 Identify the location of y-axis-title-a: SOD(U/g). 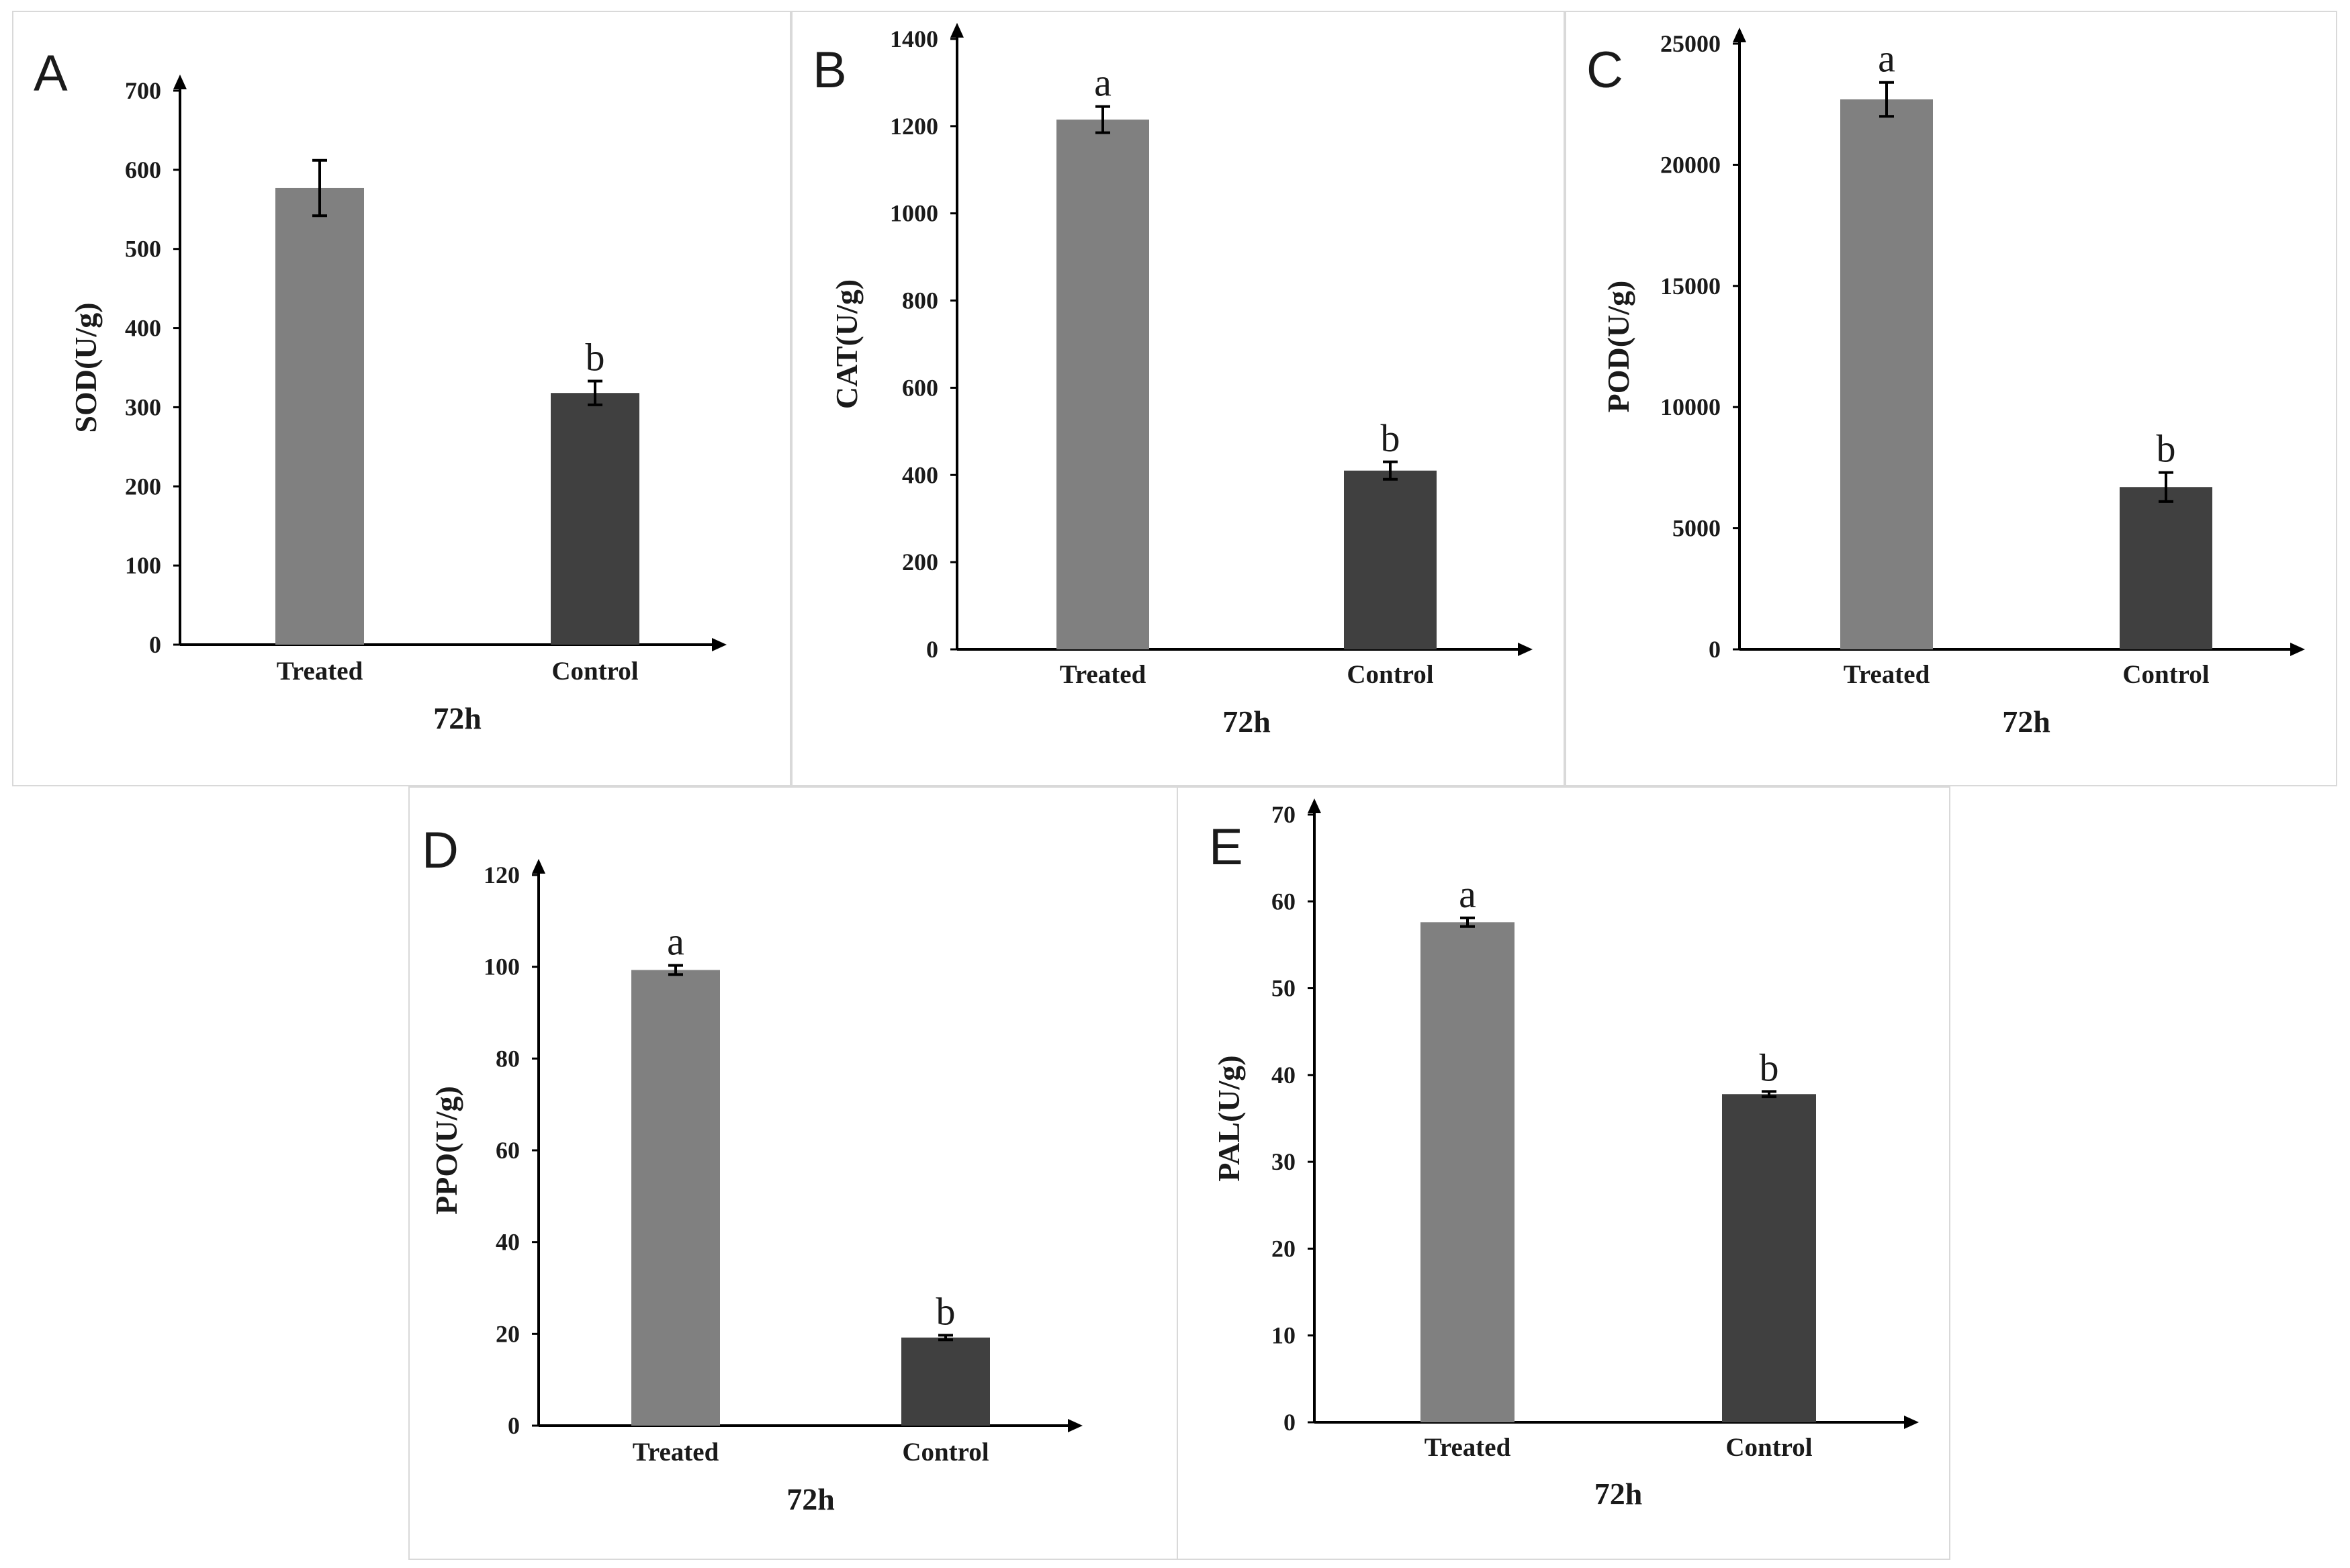
(86, 367).